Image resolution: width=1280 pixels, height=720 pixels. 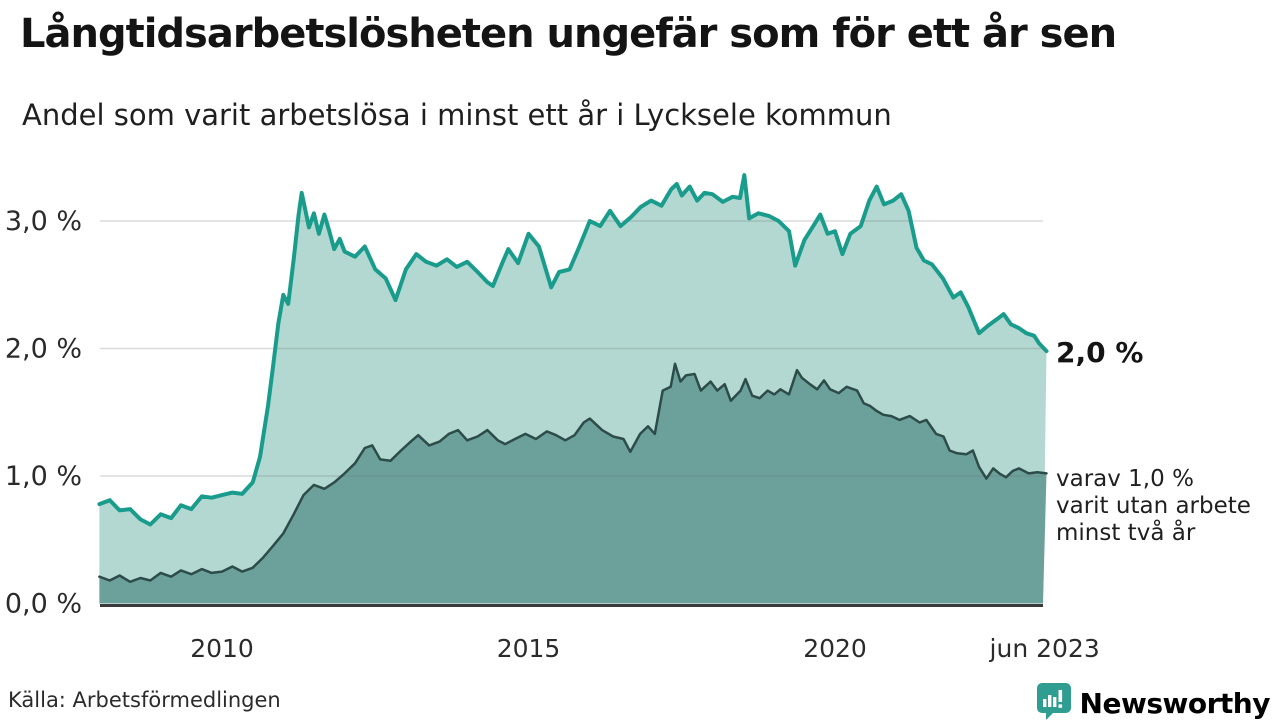 What do you see at coordinates (1044, 648) in the screenshot?
I see `x-tick-label: jun 2023` at bounding box center [1044, 648].